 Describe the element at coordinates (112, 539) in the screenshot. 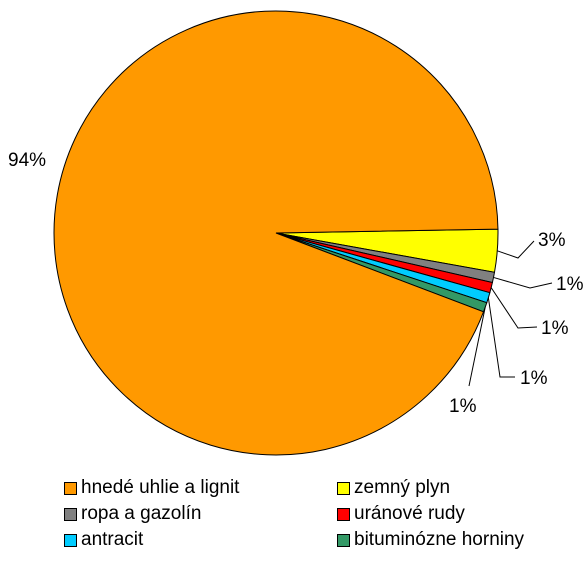

I see `legend-label-4: antracit` at that location.